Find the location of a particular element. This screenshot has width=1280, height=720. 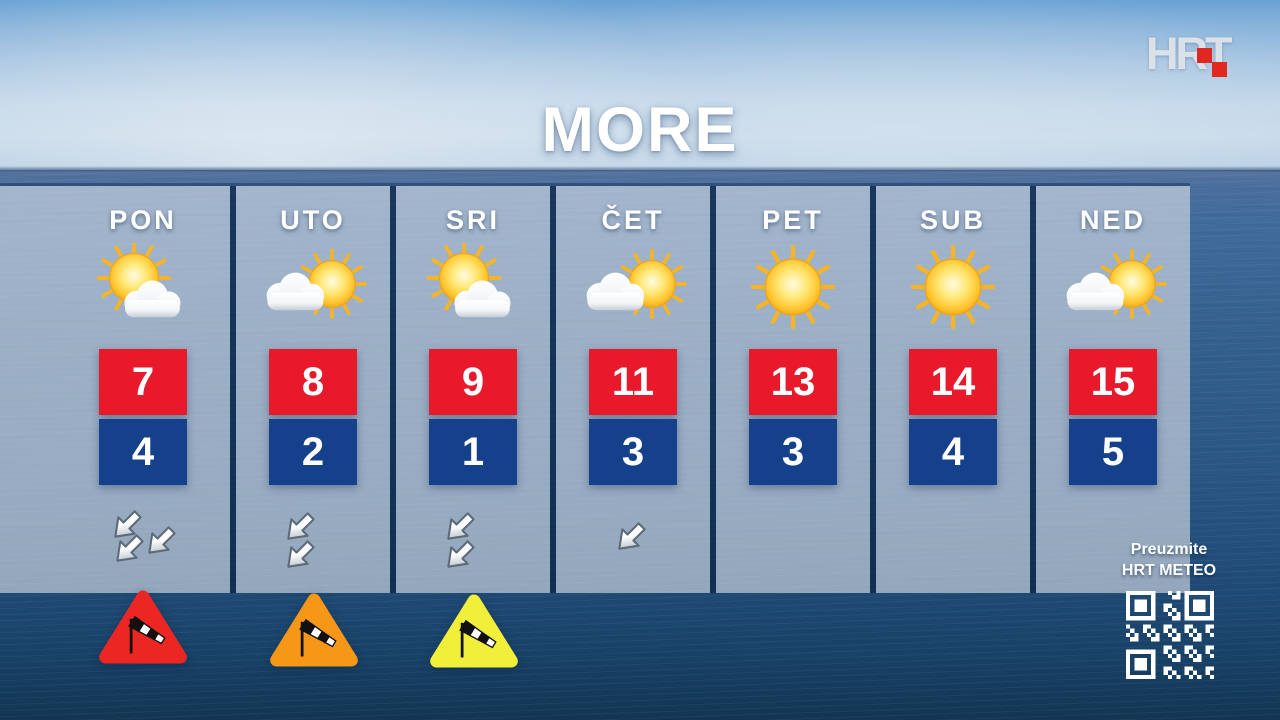

low-temp: 5 is located at coordinates (1113, 452).